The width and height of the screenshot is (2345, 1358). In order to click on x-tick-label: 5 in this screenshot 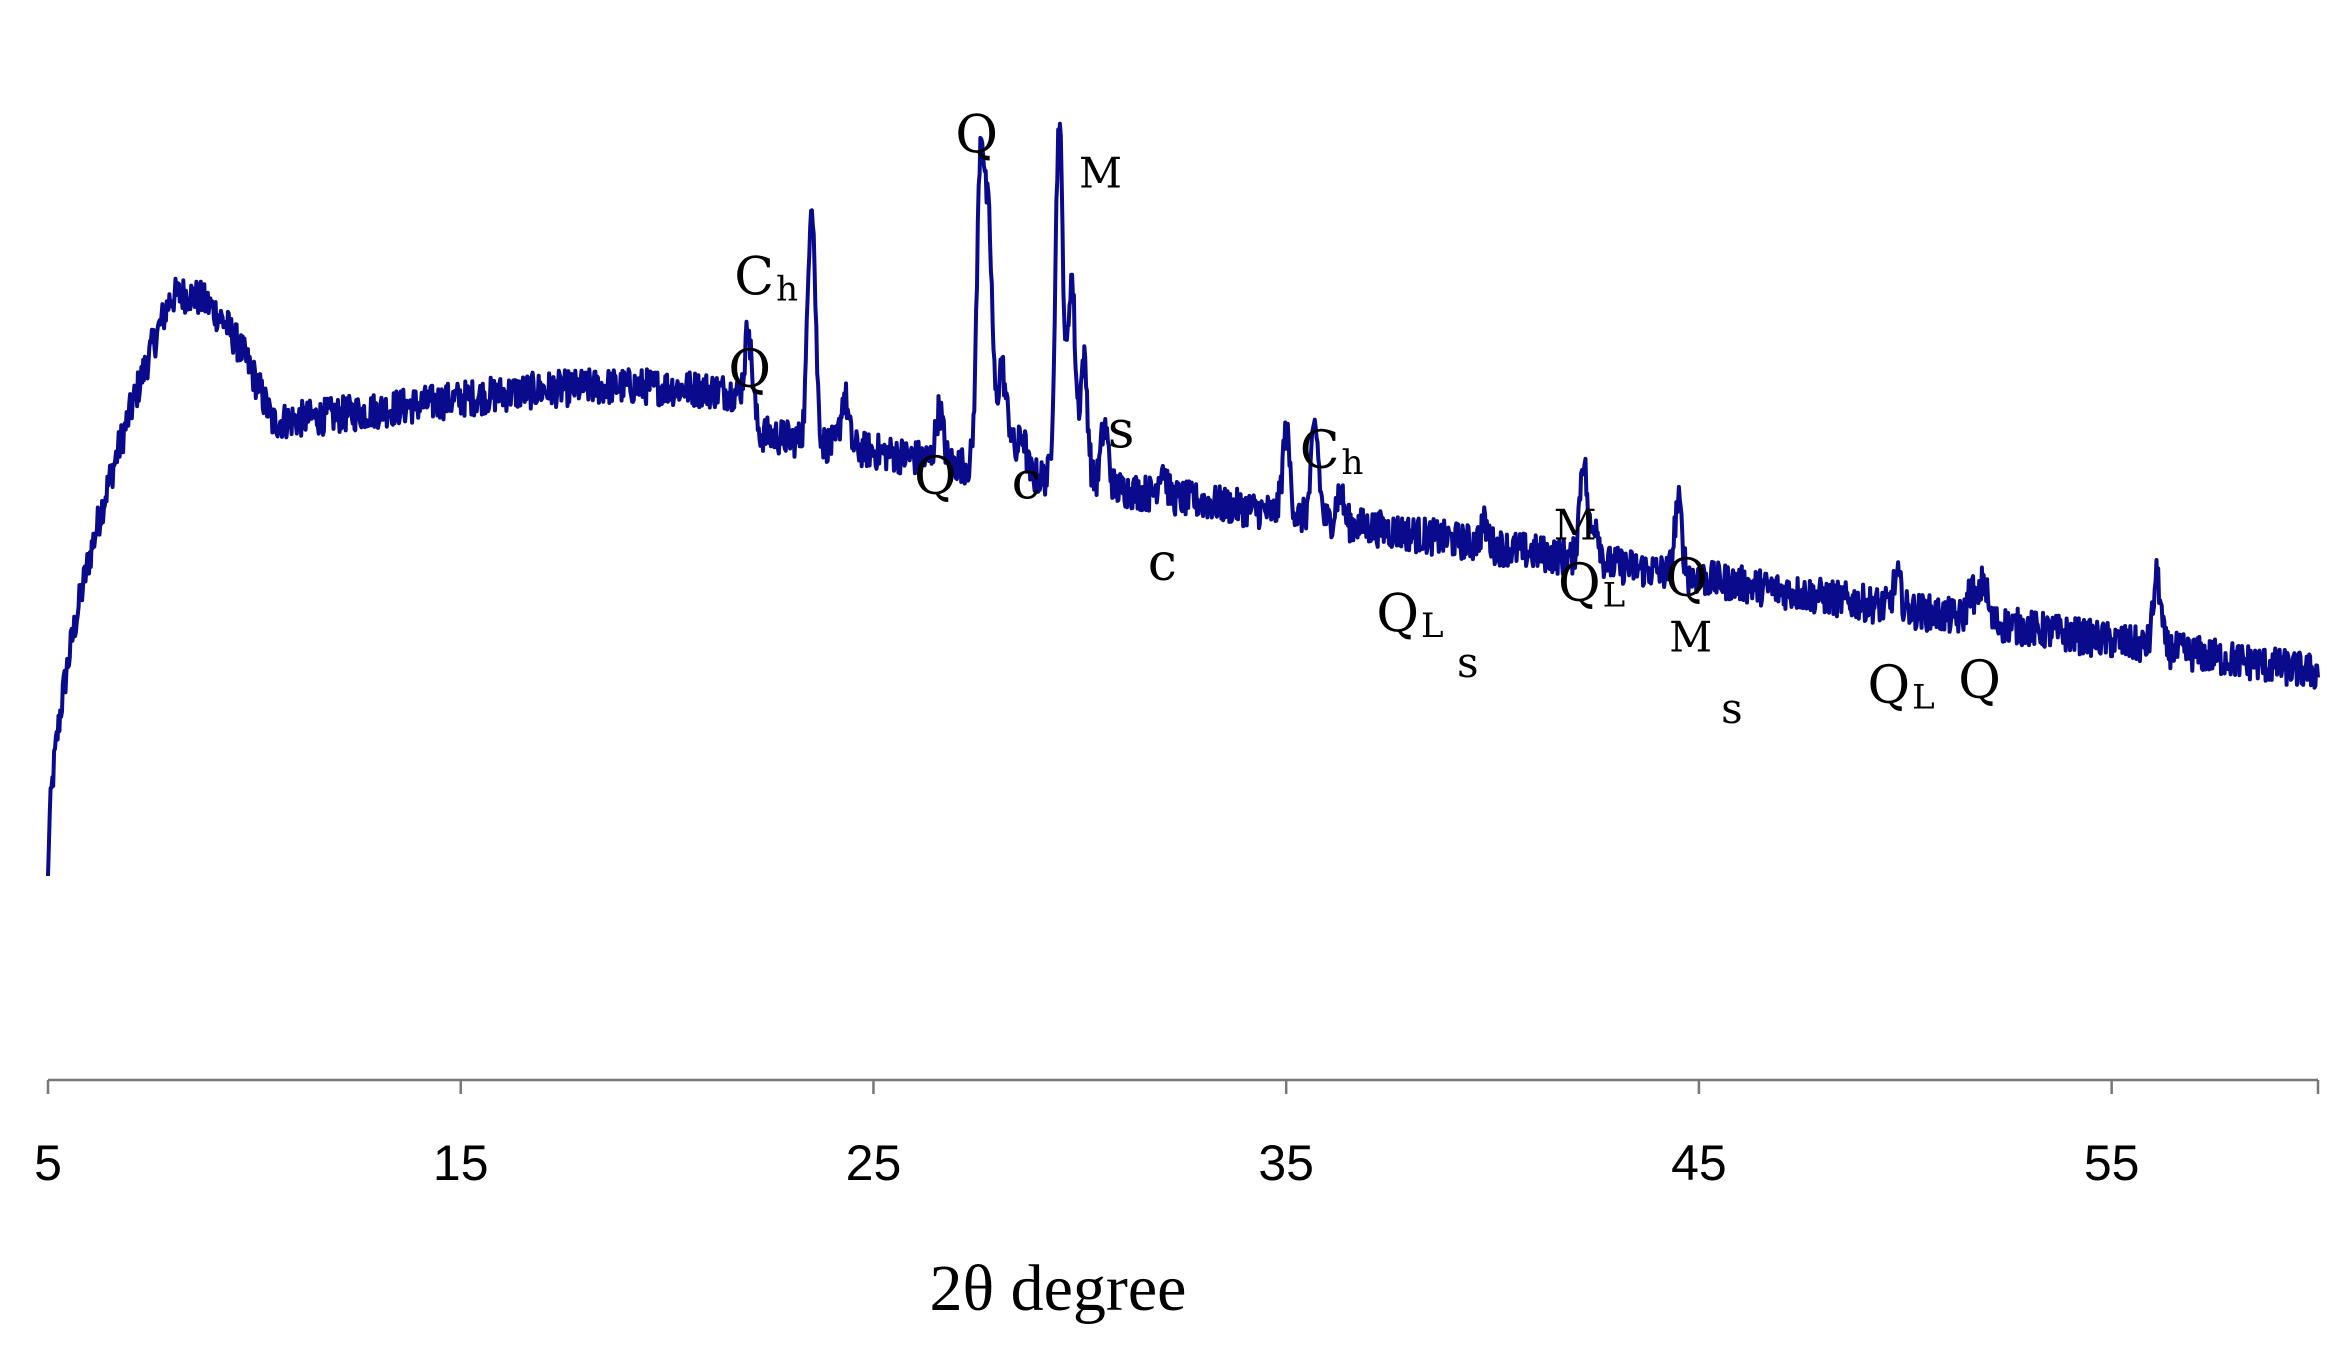, I will do `click(48, 1163)`.